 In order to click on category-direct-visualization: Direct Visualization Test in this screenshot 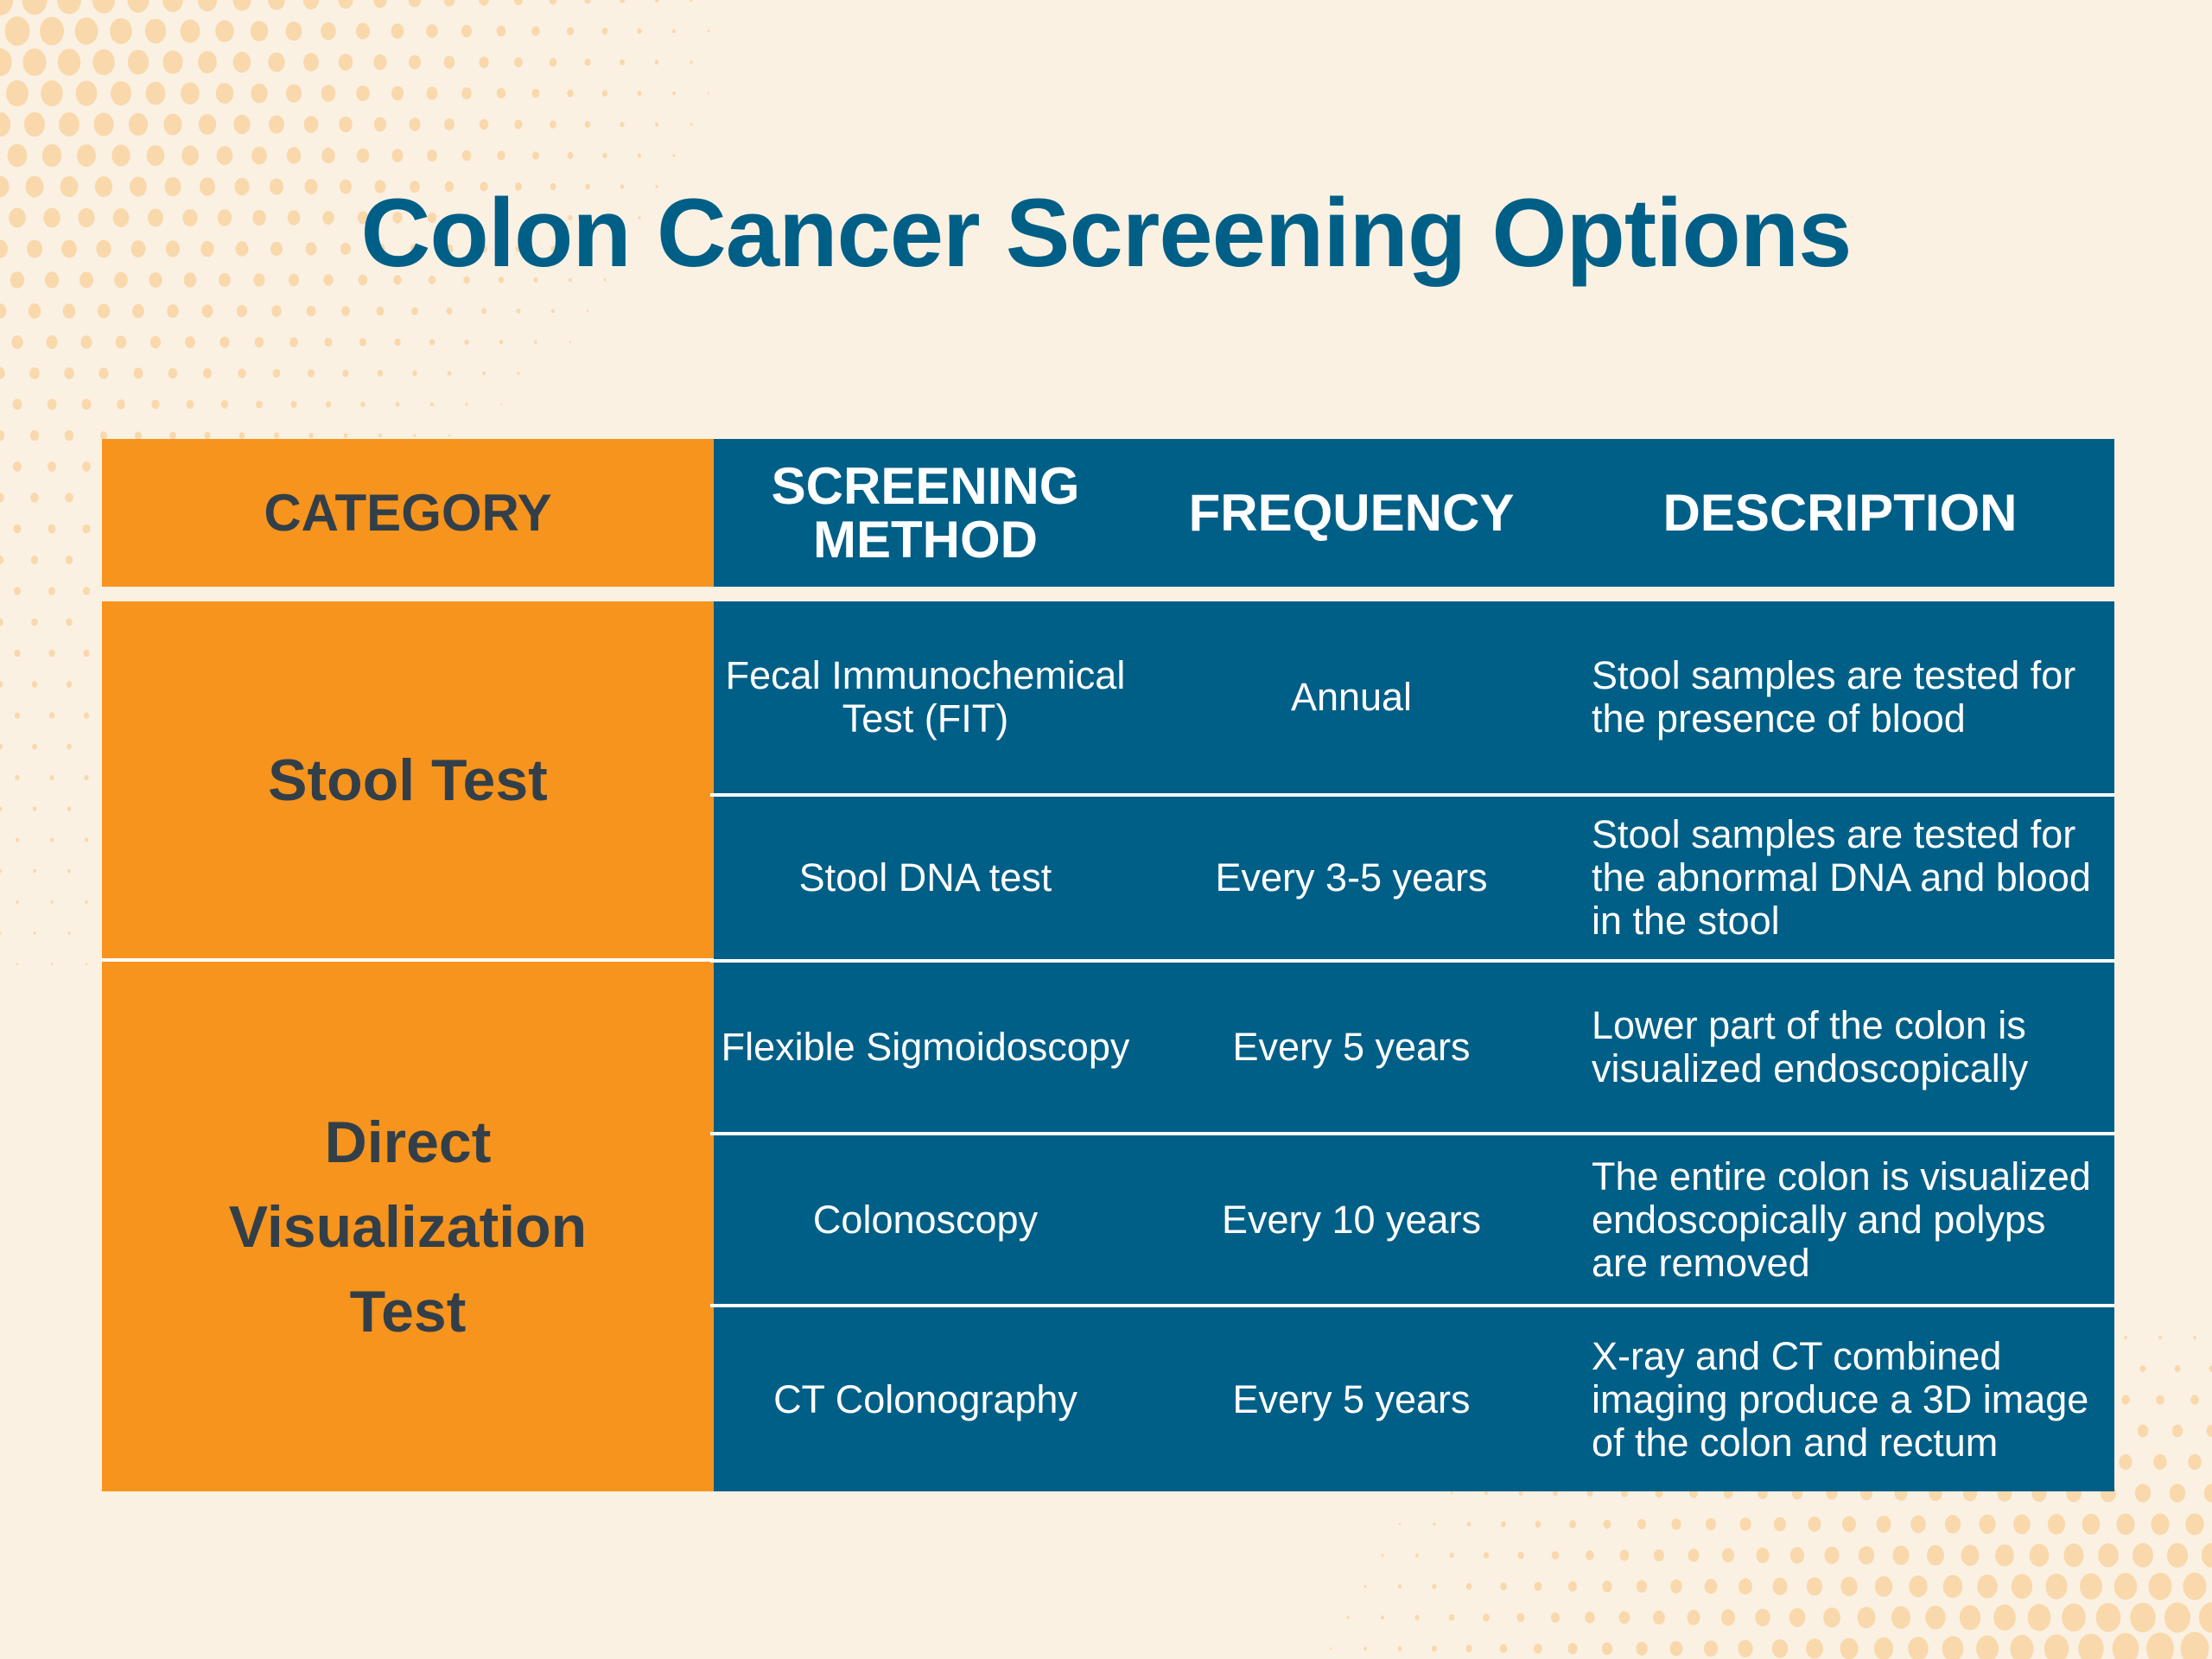, I will do `click(408, 1226)`.